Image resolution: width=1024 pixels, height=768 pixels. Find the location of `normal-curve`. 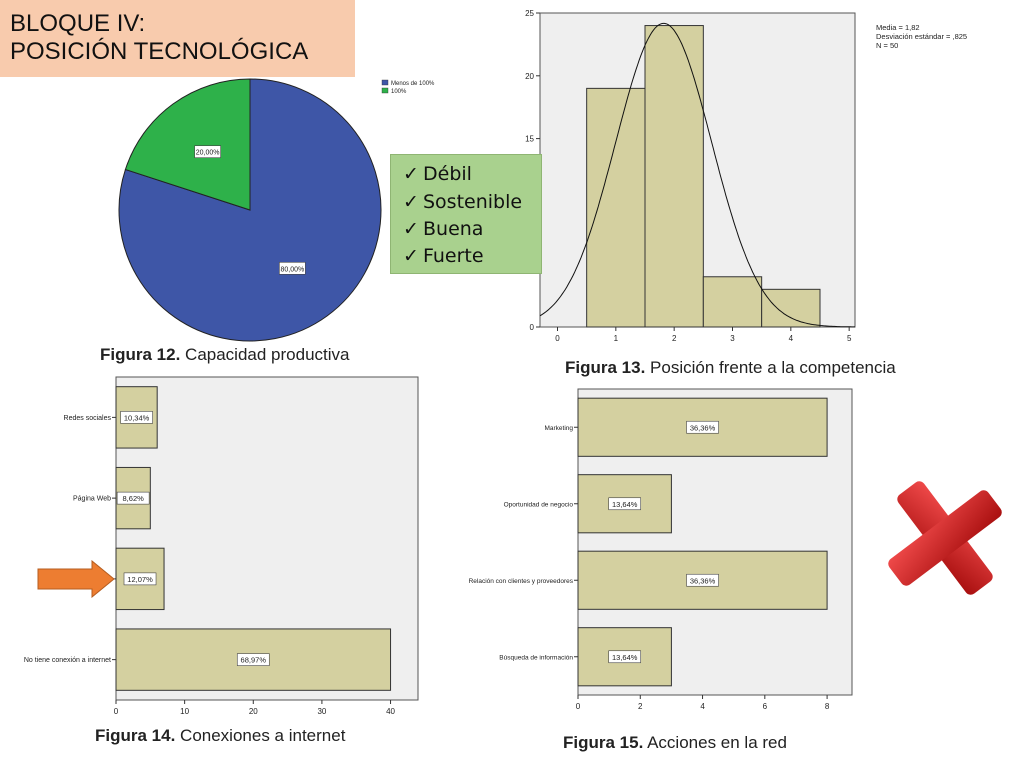

normal-curve is located at coordinates (697, 175).